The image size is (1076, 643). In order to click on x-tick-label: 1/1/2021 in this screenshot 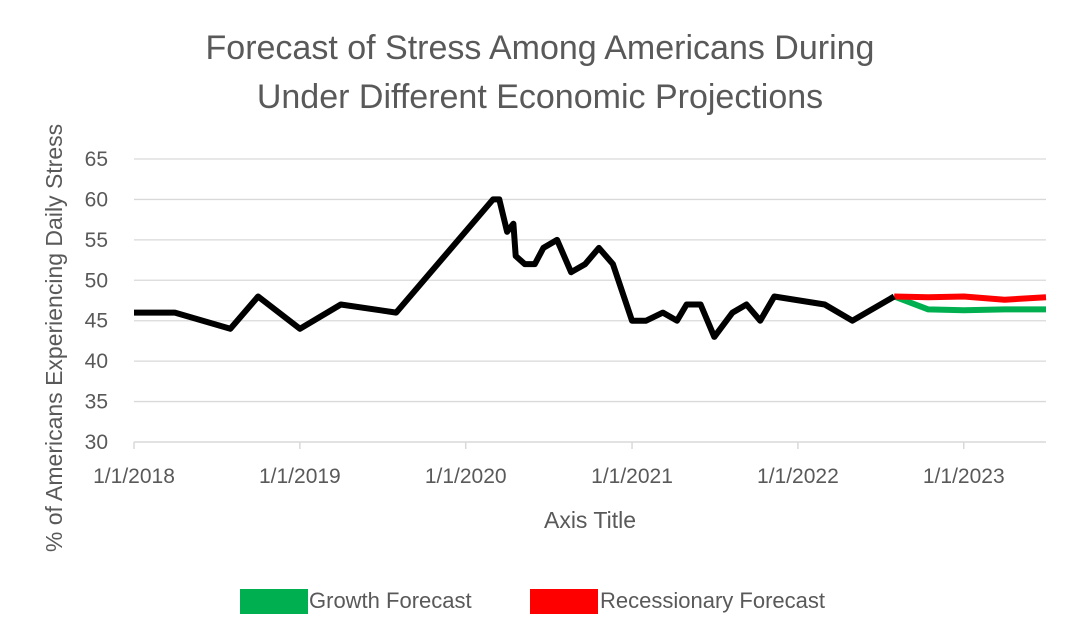, I will do `click(632, 476)`.